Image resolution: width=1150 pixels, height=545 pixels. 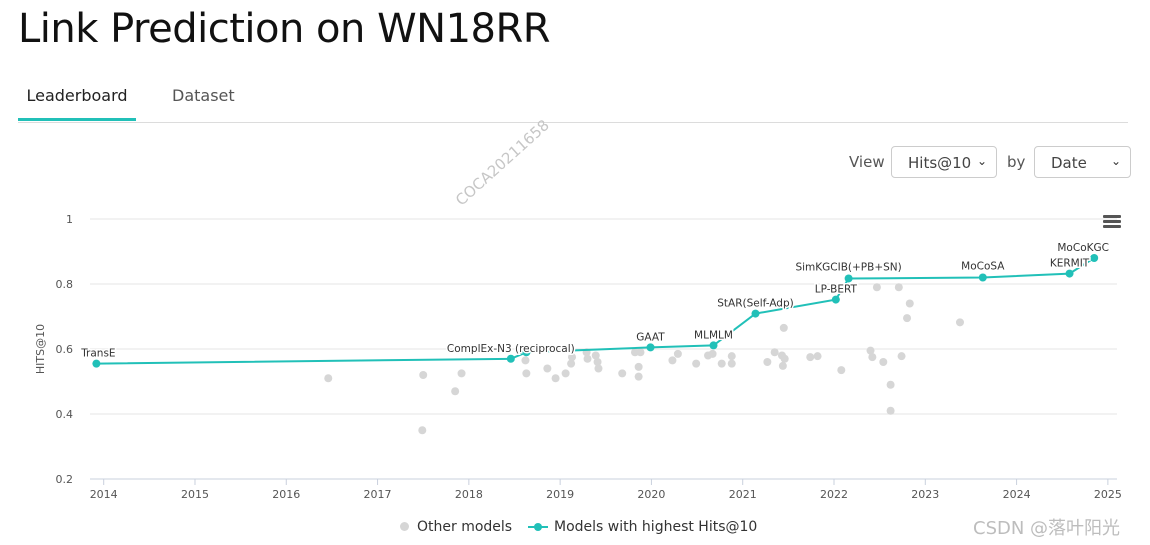 I want to click on x-tick-label: 2023, so click(x=925, y=494).